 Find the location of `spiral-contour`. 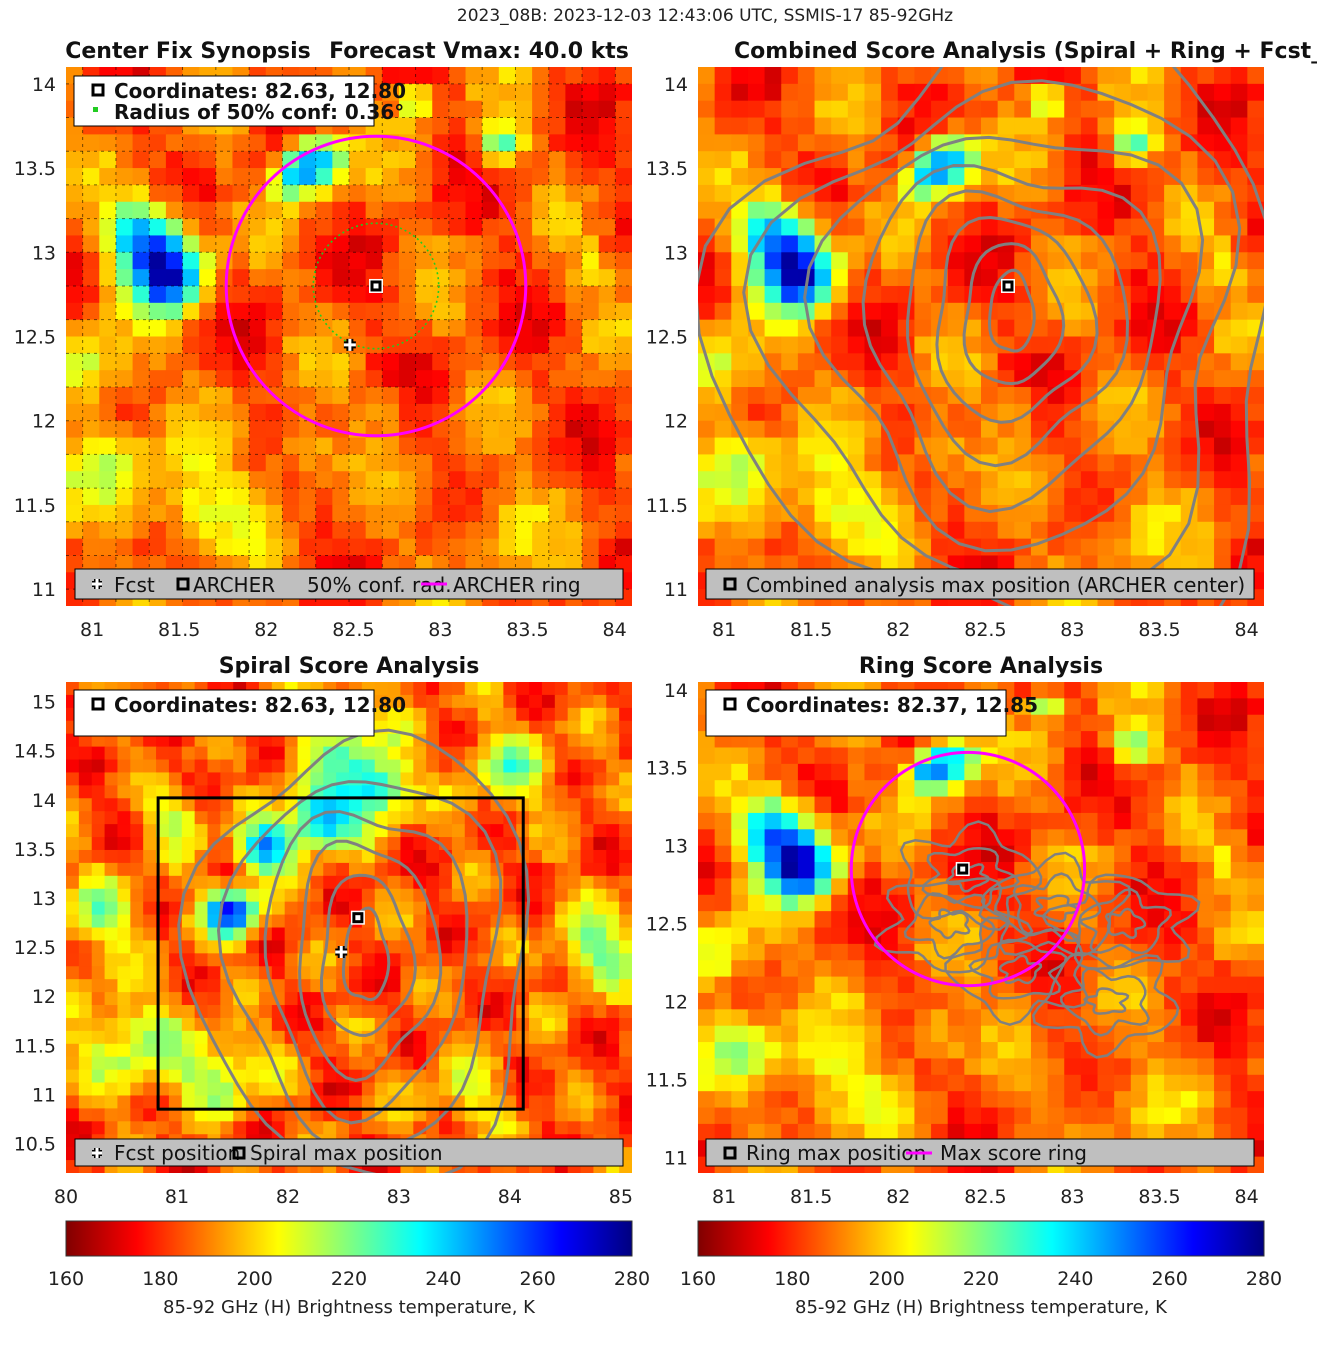

spiral-contour is located at coordinates (354, 950).